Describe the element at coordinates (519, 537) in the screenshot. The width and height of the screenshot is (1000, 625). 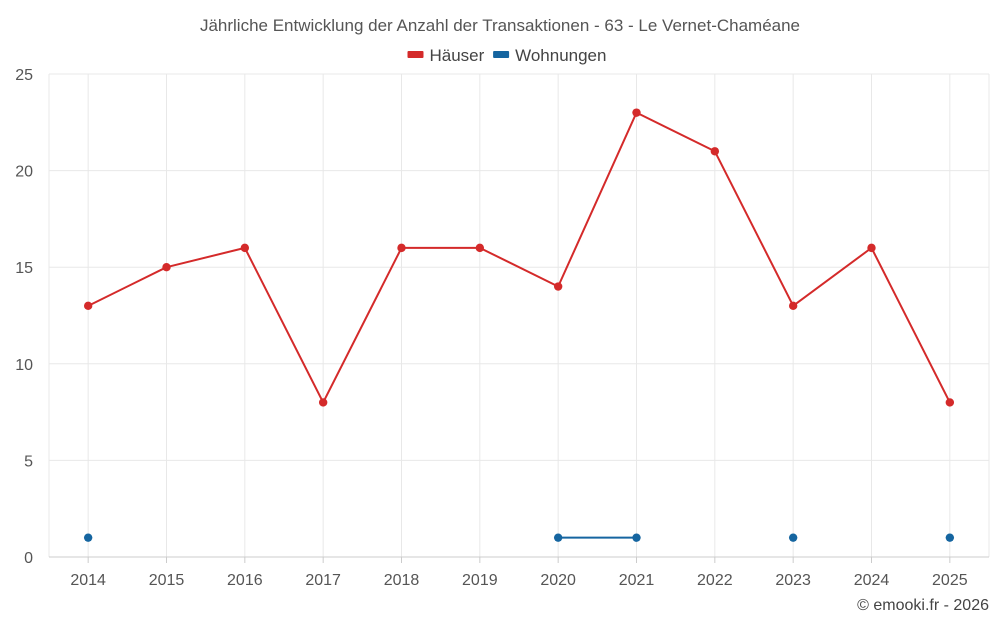
I see `series-wohnungen` at that location.